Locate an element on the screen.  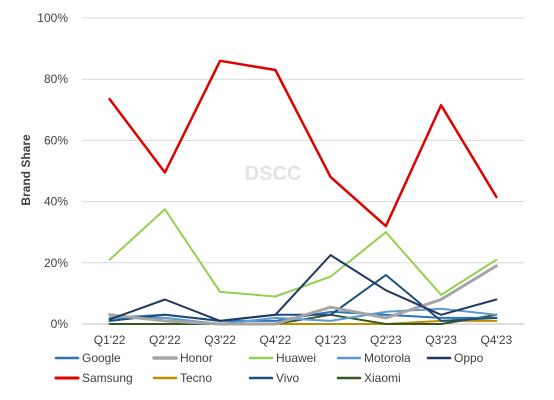
legend-item-huawei: Huawei is located at coordinates (282, 358).